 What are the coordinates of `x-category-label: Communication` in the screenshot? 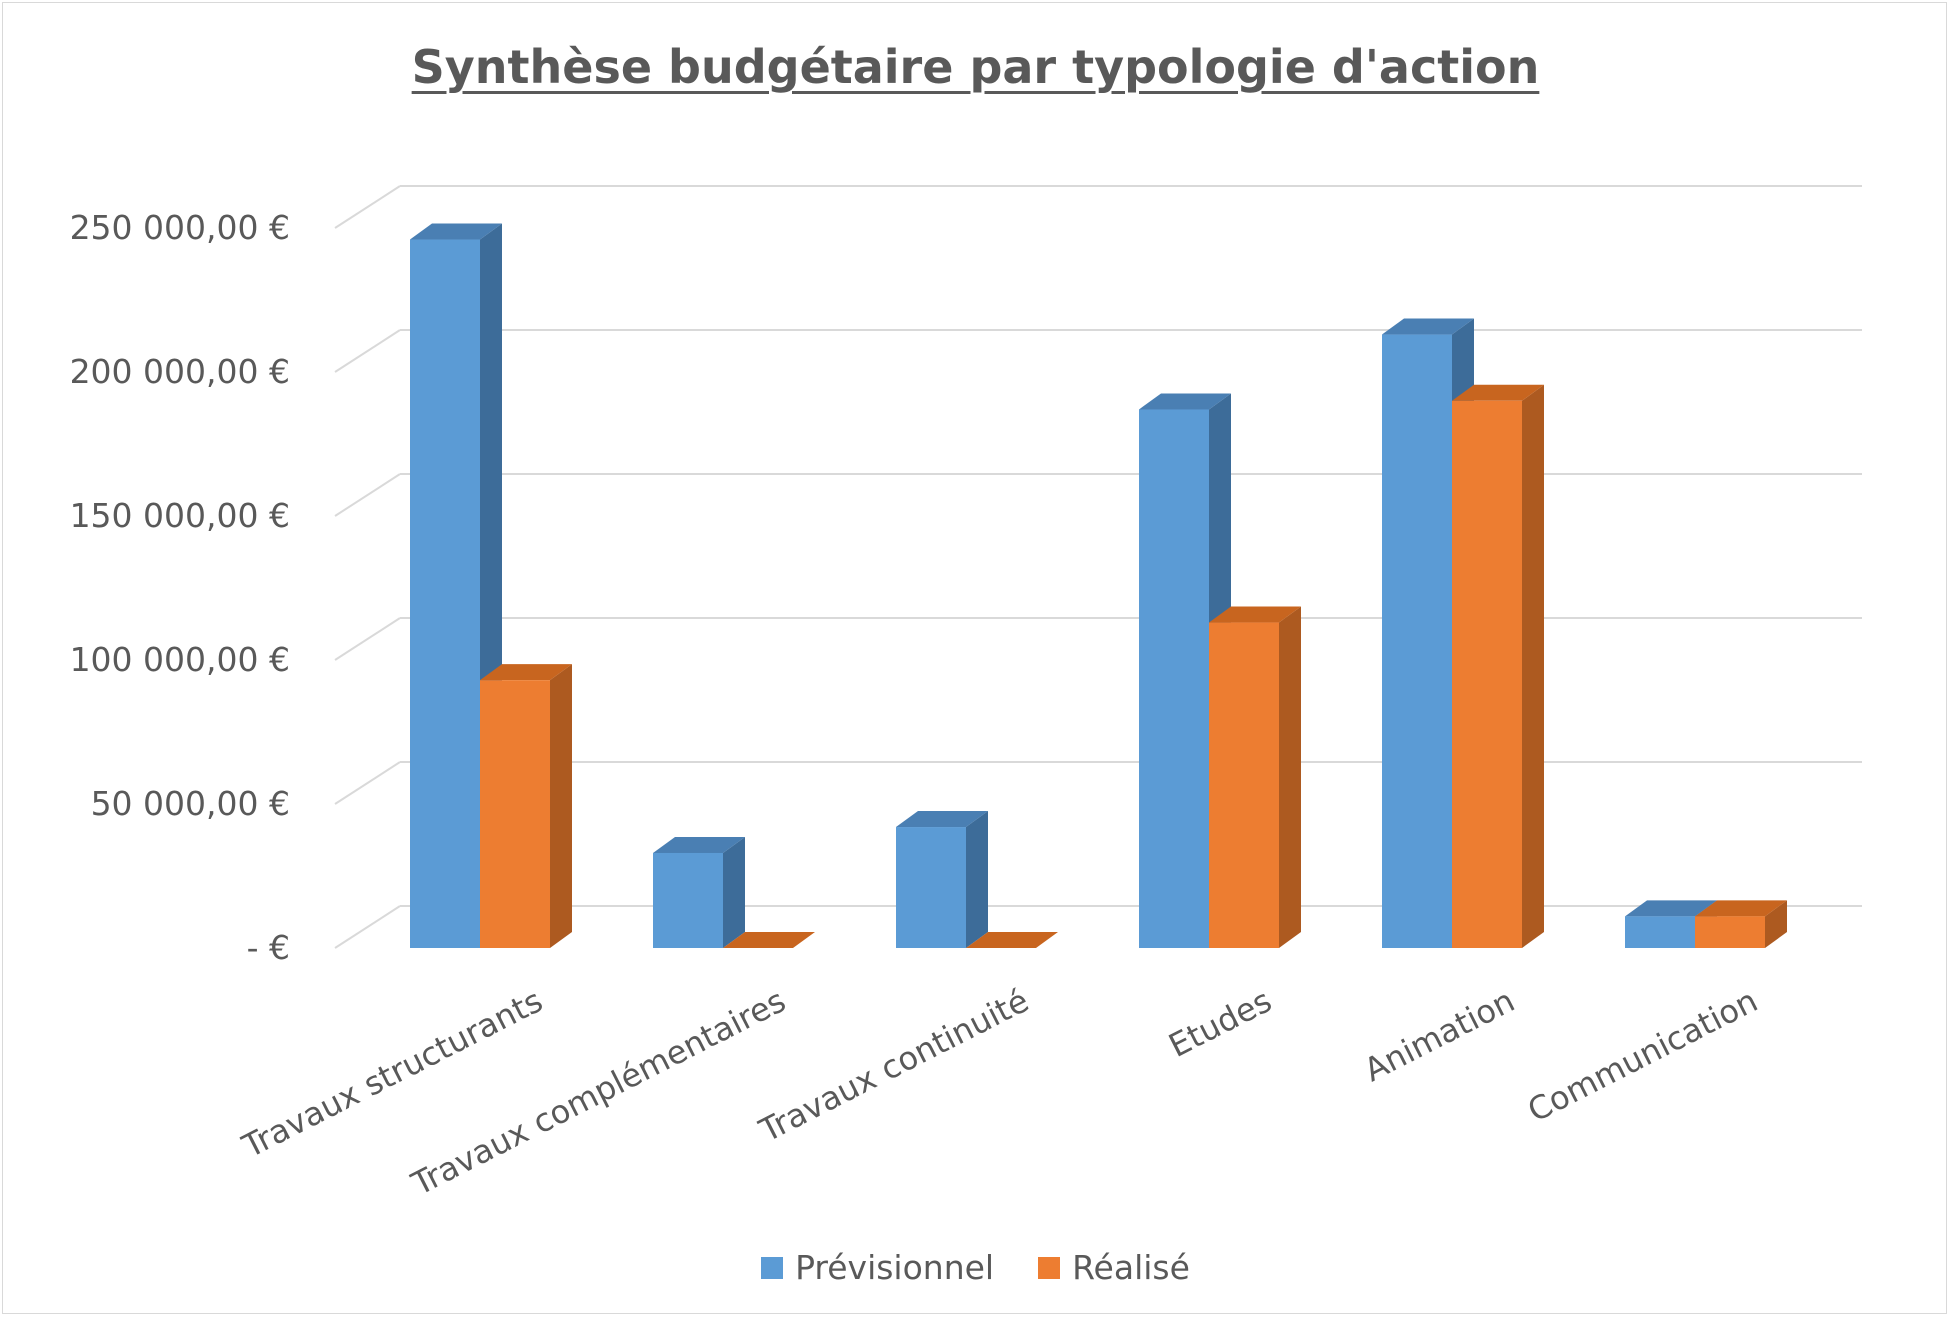 It's located at (1643, 1055).